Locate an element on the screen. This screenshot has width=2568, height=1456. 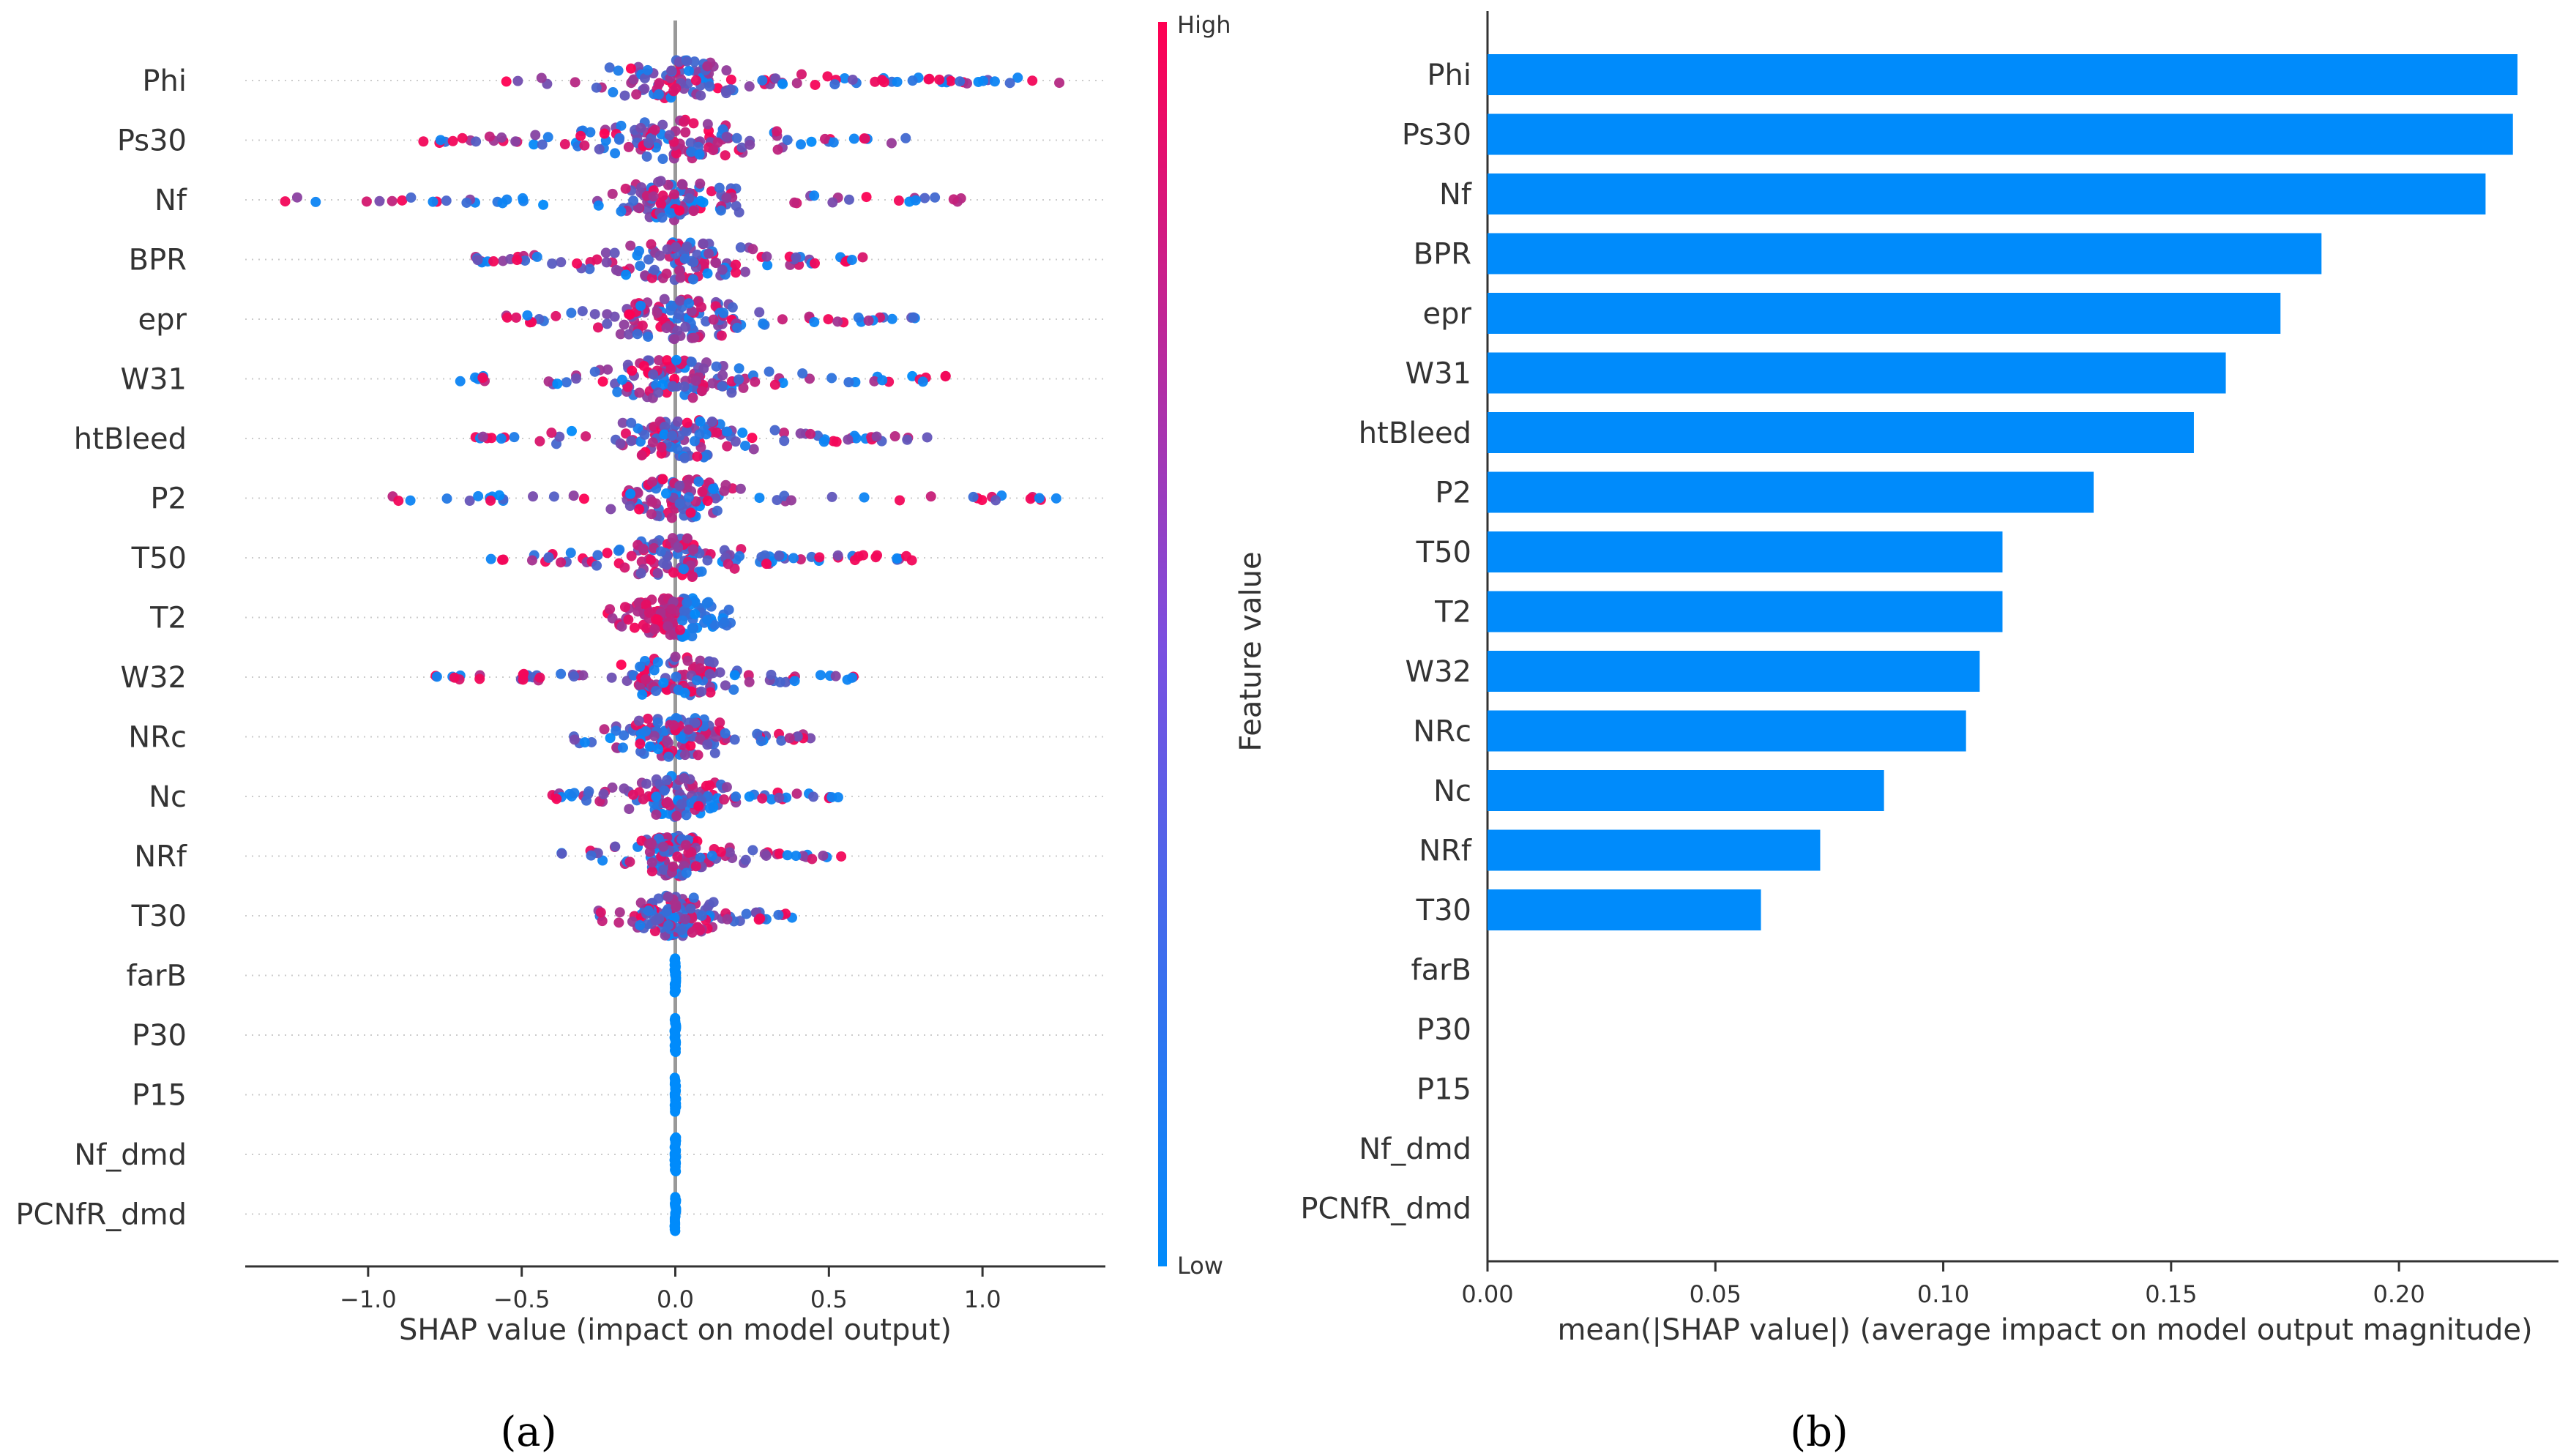
category-label-nrc: NRc is located at coordinates (1442, 732).